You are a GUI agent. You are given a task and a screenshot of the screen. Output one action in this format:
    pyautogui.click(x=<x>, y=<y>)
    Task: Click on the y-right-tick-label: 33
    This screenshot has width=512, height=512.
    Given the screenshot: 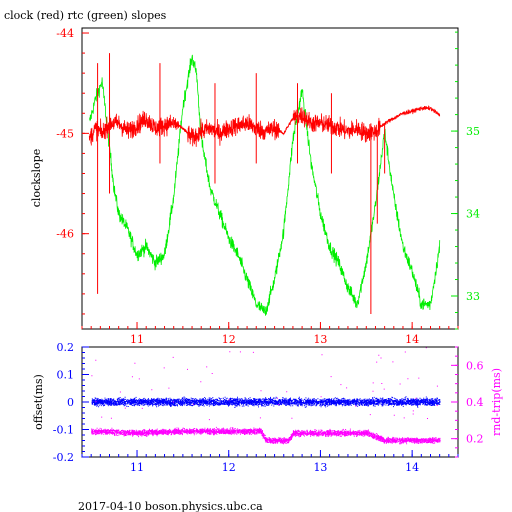 What is the action you would take?
    pyautogui.click(x=473, y=296)
    